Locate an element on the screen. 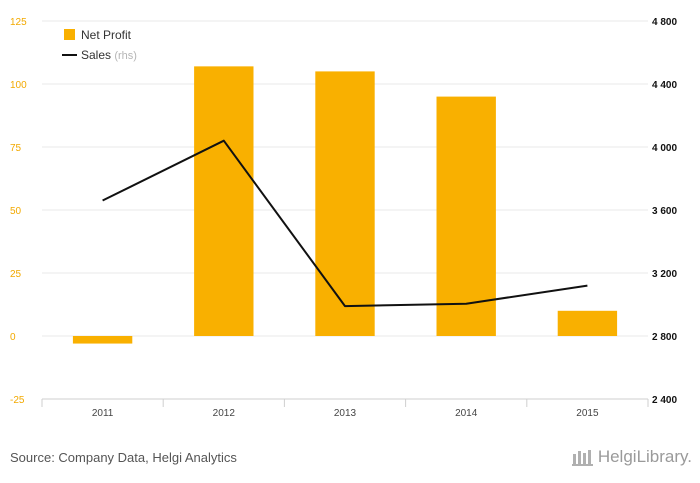 The width and height of the screenshot is (700, 483). right-tick-label: 4 400 is located at coordinates (664, 85).